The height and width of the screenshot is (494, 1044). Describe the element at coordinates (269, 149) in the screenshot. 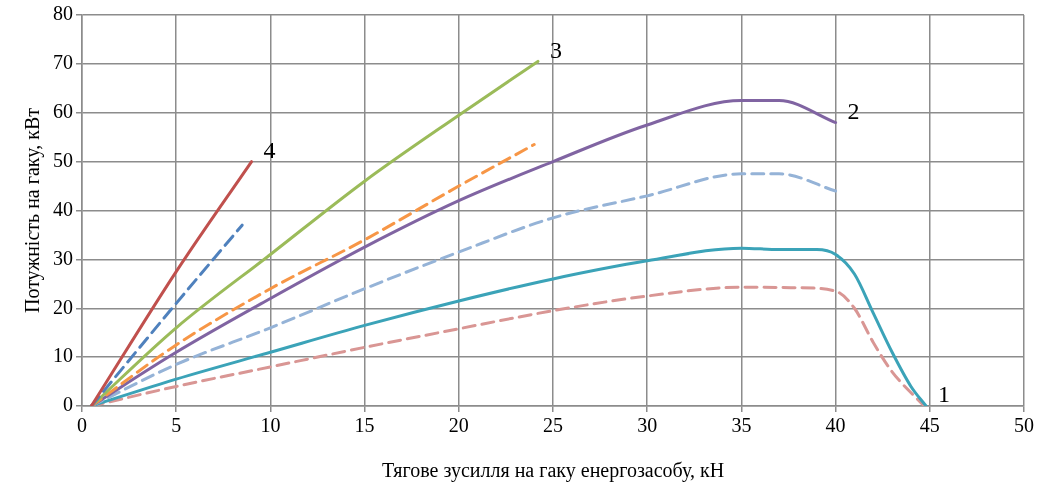

I see `annotation: 4` at that location.